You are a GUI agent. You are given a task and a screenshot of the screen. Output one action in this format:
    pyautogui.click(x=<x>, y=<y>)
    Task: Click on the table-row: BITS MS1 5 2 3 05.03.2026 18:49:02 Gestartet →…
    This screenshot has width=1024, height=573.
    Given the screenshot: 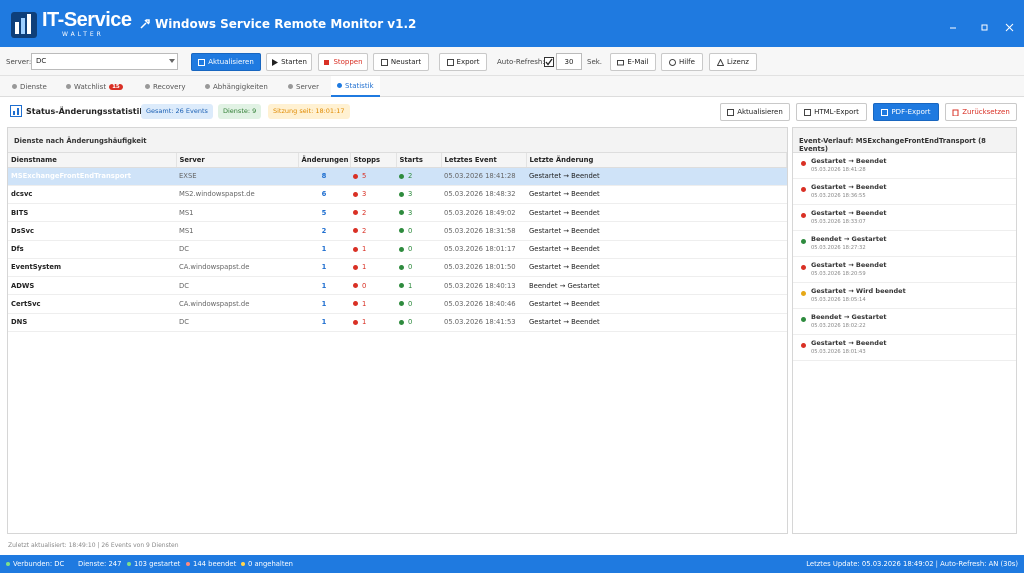 What is the action you would take?
    pyautogui.click(x=397, y=213)
    